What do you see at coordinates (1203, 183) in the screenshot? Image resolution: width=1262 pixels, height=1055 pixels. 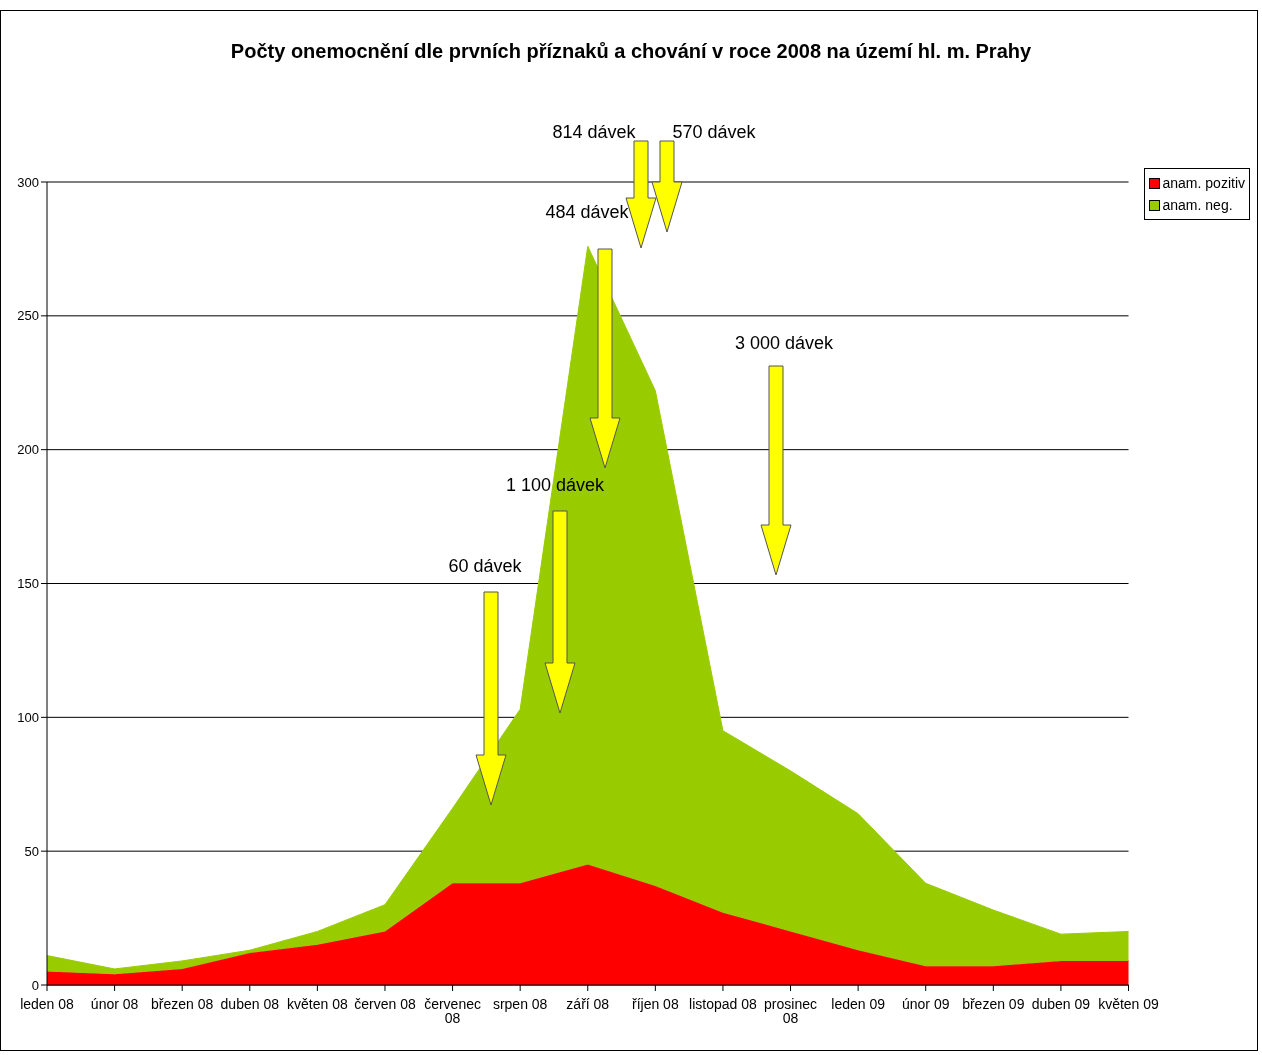 I see `legend-label: anam. pozitiv` at bounding box center [1203, 183].